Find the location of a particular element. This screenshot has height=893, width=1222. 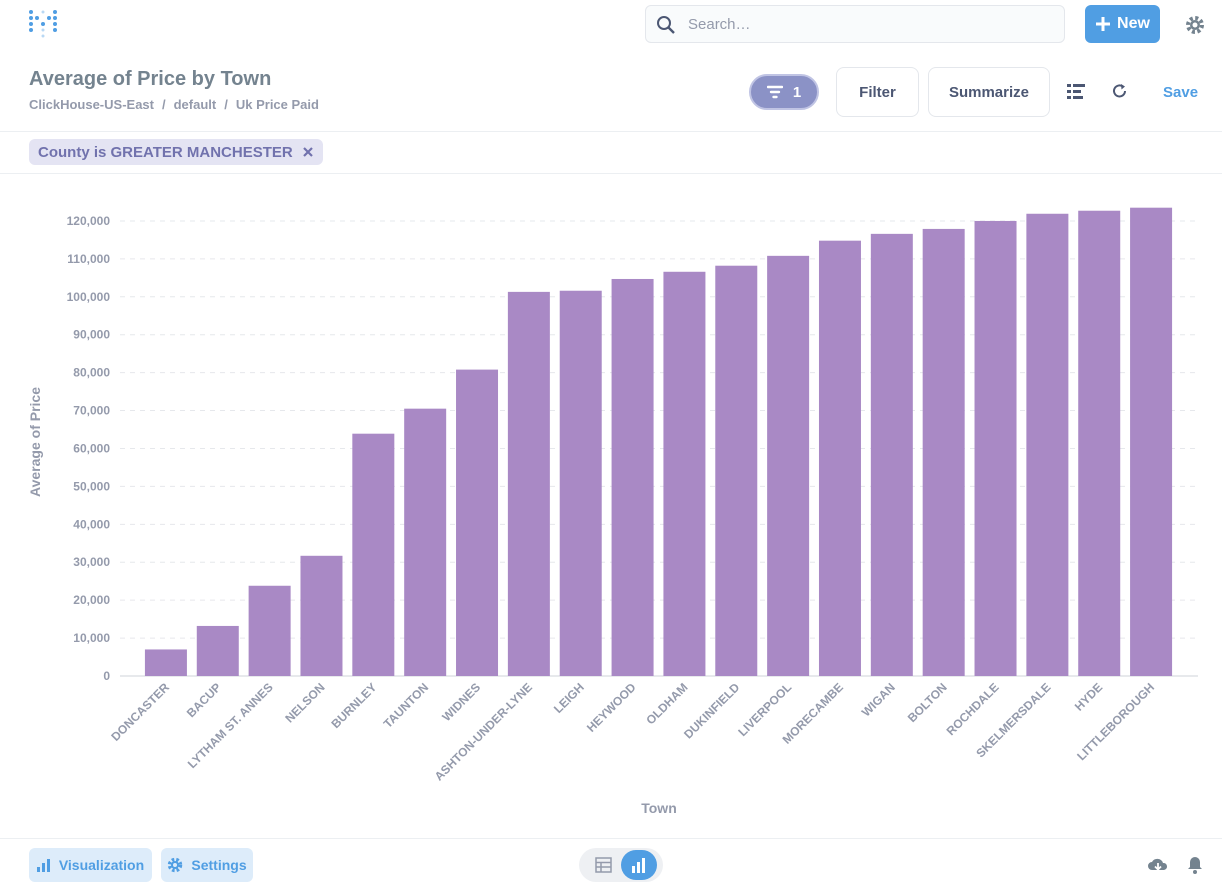

filter-button: Filter is located at coordinates (877, 92).